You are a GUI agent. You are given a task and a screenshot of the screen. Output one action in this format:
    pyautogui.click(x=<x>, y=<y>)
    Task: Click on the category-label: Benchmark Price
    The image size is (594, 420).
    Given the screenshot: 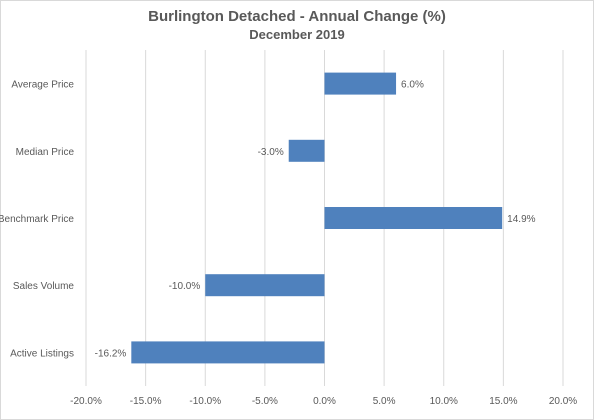 What is the action you would take?
    pyautogui.click(x=37, y=219)
    